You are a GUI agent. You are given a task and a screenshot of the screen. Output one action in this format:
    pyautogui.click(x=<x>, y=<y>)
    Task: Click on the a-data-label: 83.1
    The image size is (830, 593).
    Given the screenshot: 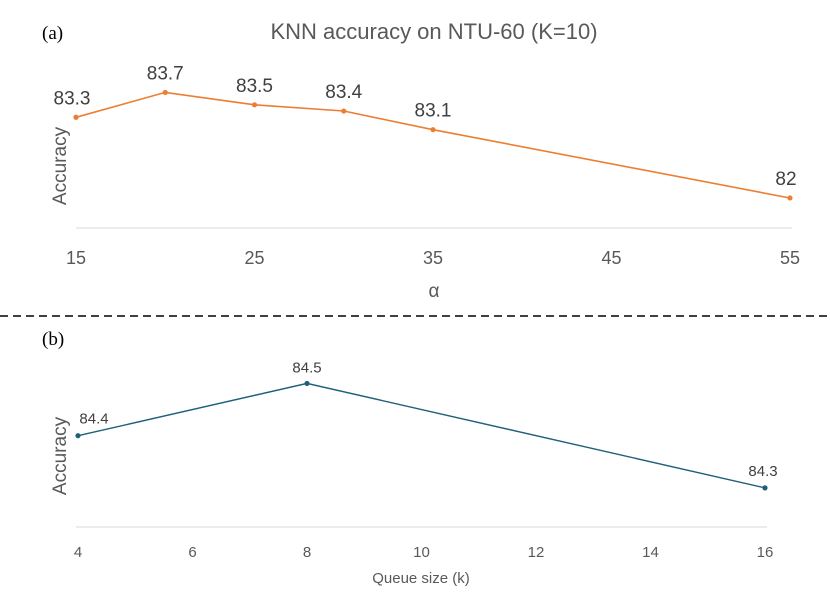 What is the action you would take?
    pyautogui.click(x=433, y=111)
    